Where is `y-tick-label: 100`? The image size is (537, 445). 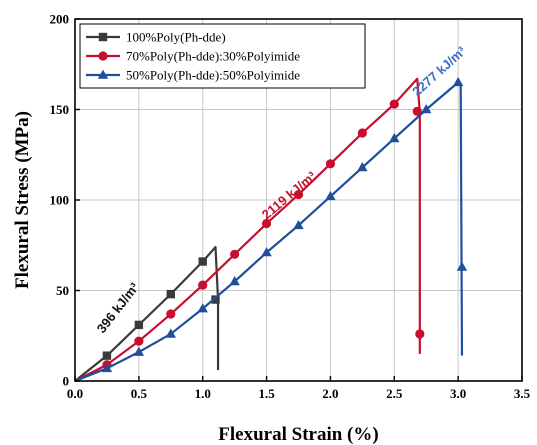
y-tick-label: 100 is located at coordinates (60, 200).